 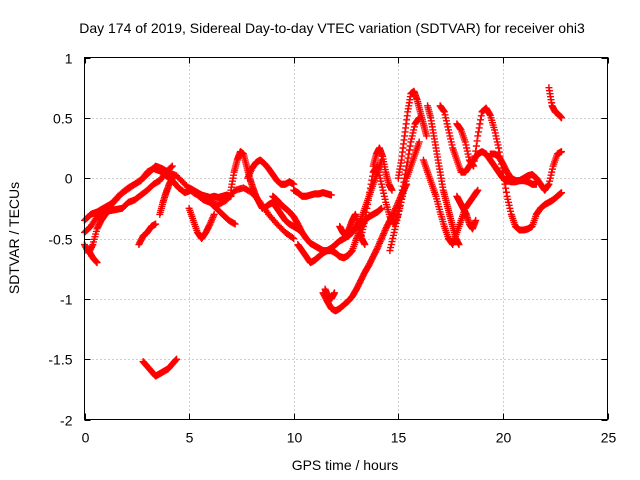 What do you see at coordinates (295, 438) in the screenshot?
I see `x-tick-label: 10` at bounding box center [295, 438].